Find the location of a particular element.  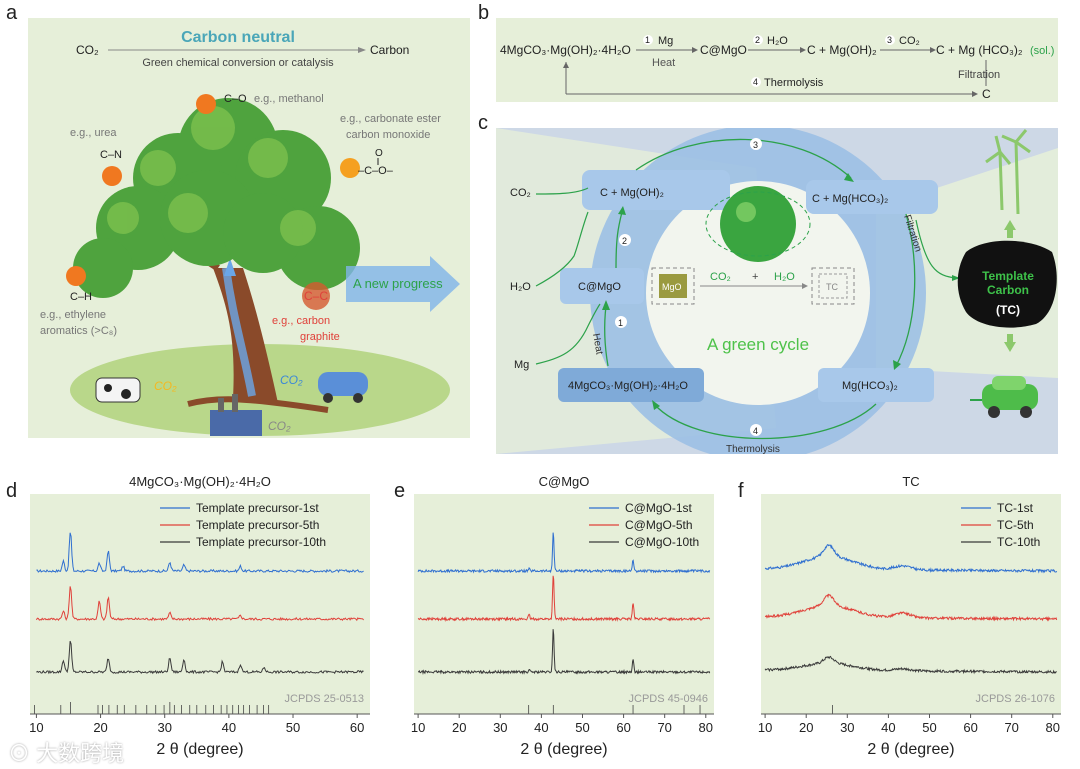

b-s3-top: CO₂ is located at coordinates (909, 41).